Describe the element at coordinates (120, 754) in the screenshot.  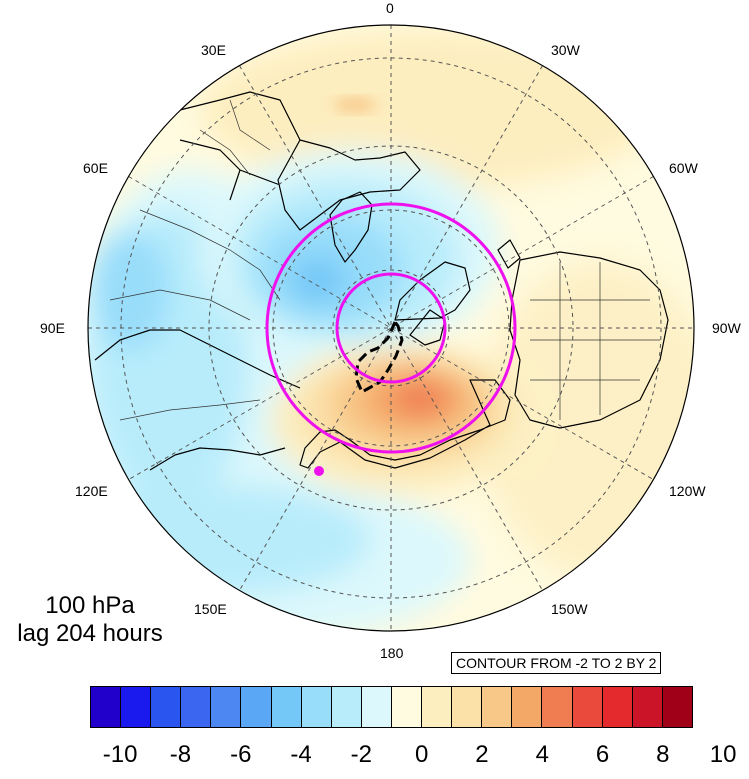
I see `colorbar-tick-label: -10` at that location.